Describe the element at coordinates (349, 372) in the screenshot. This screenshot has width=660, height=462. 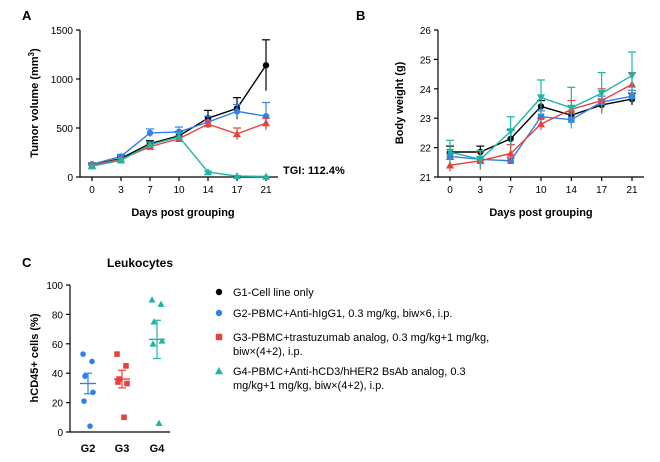
I see `legend-label-g4: G4-PBMC+Anti-hCD3/hHER2 BsAb analog, 0.3` at that location.